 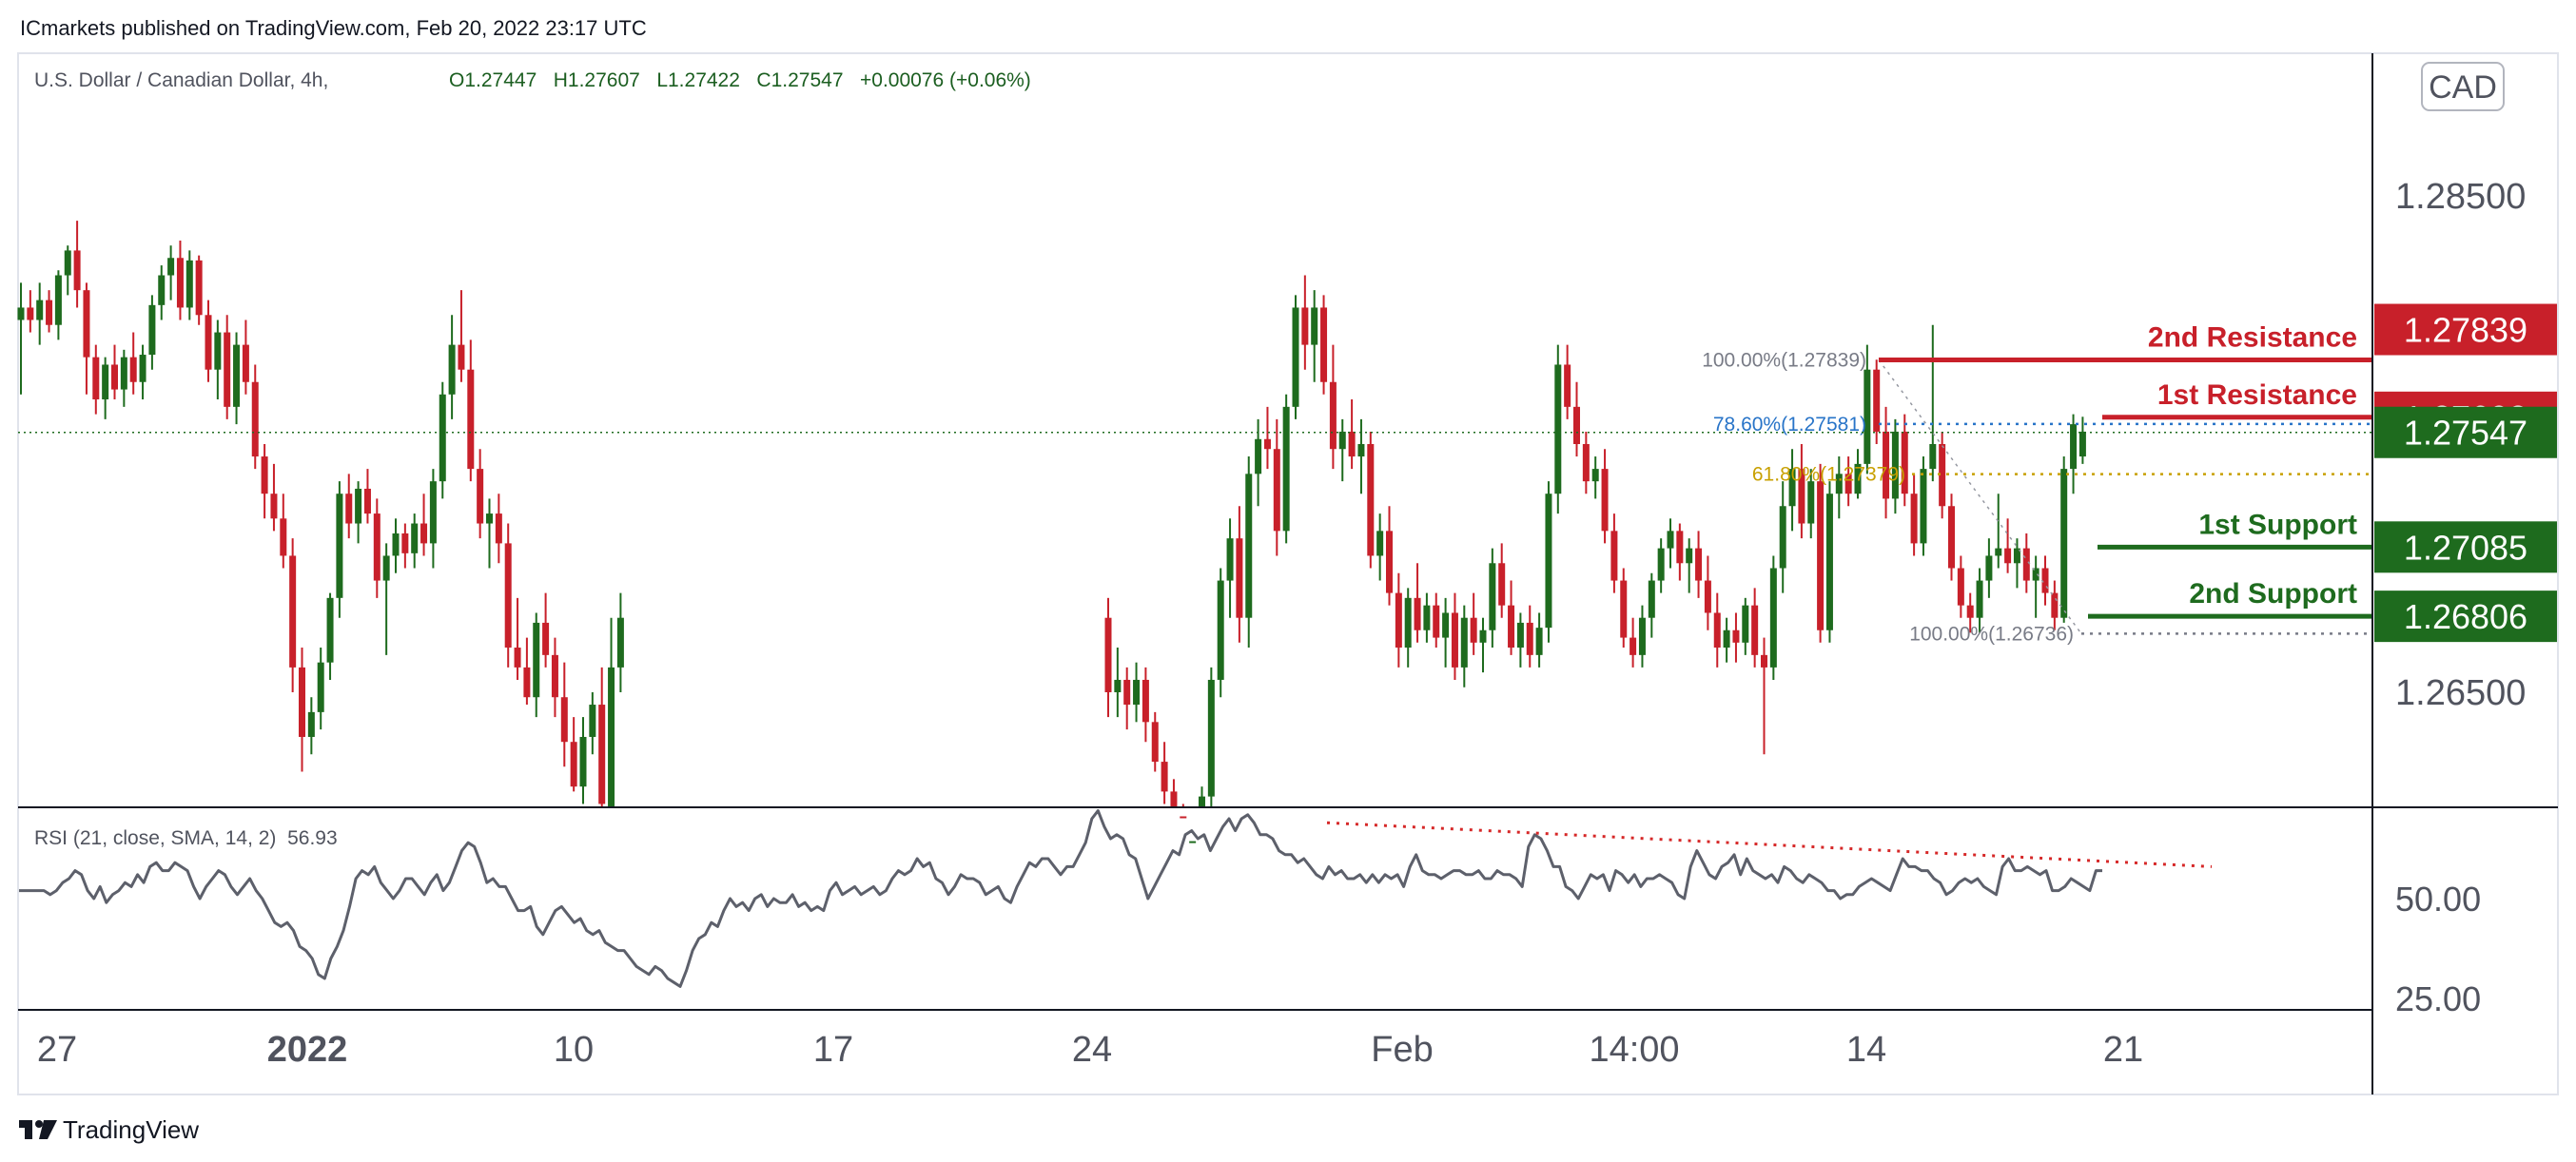 What do you see at coordinates (2257, 395) in the screenshot?
I see `level-label: 1st Resistance` at bounding box center [2257, 395].